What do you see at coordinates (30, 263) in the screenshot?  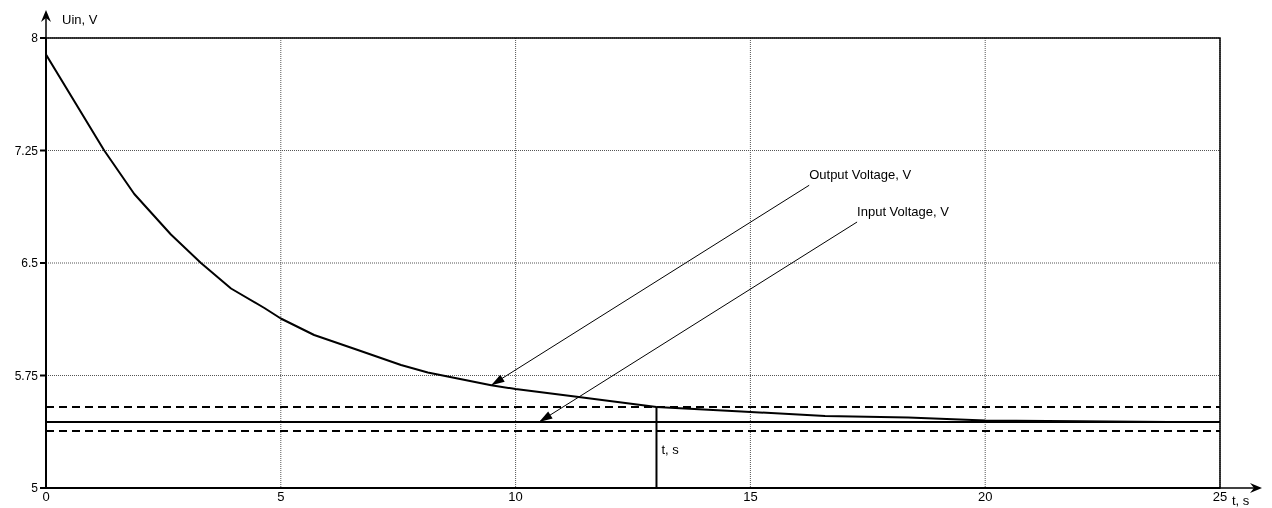 I see `y-tick-label: 6.5` at bounding box center [30, 263].